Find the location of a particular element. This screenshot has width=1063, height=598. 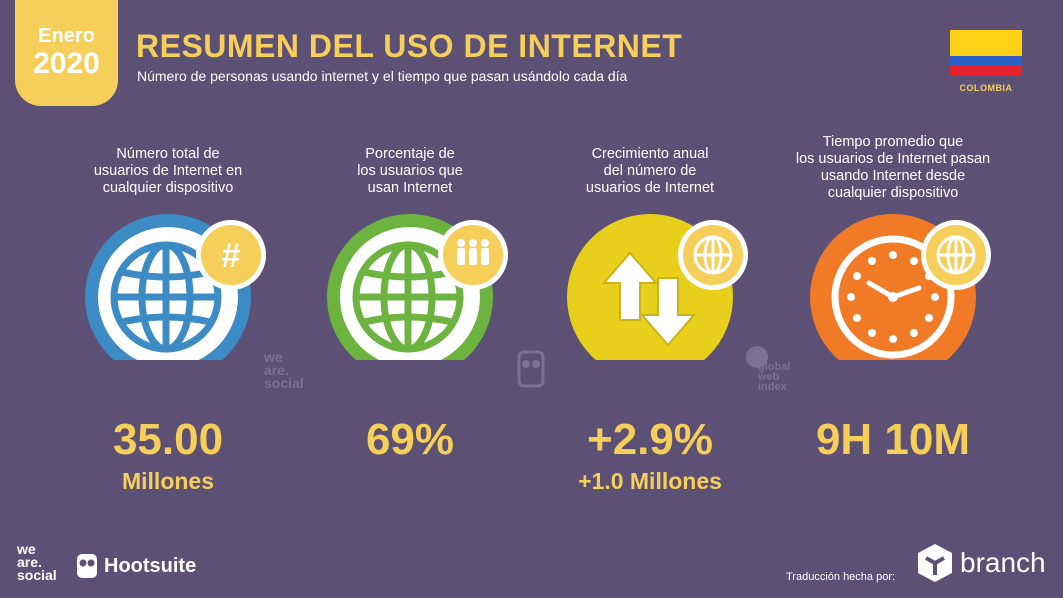

we-are-social-logo: we are. social is located at coordinates (37, 562).